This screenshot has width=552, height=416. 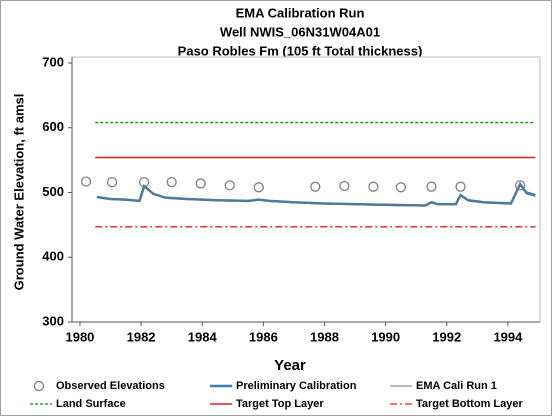 I want to click on legend-item: Preliminary Calibration, so click(x=283, y=386).